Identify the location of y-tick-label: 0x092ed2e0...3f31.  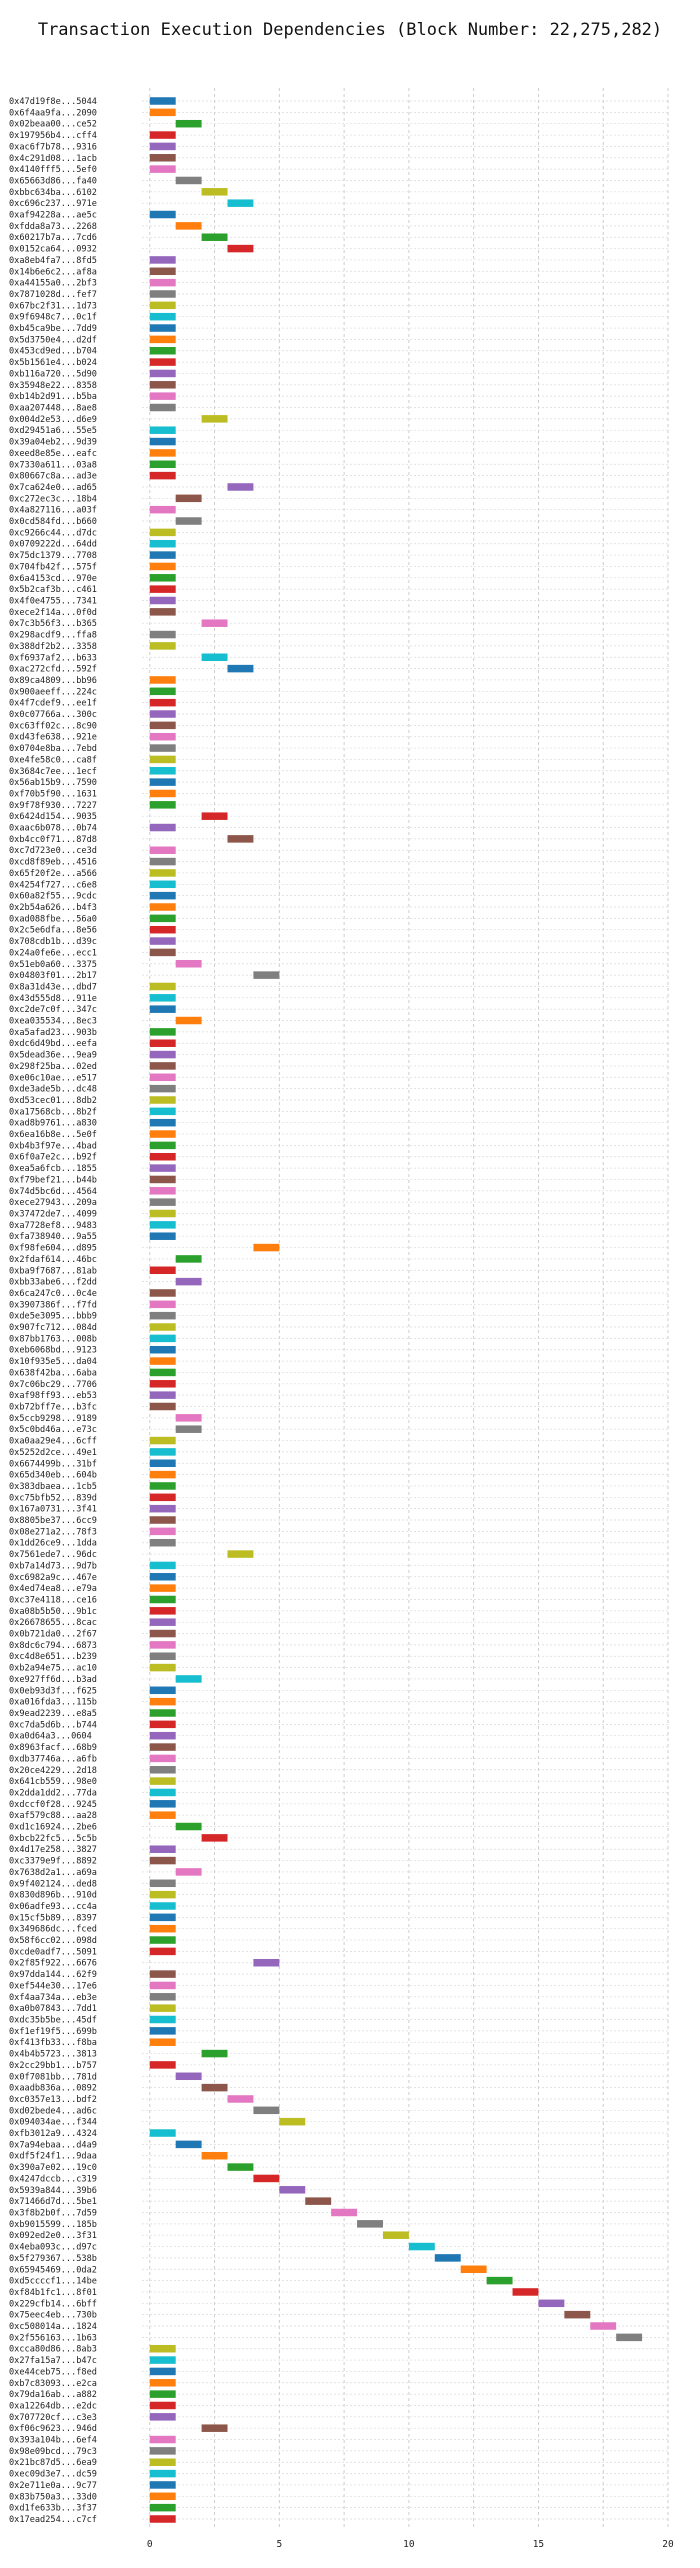
(53, 2236).